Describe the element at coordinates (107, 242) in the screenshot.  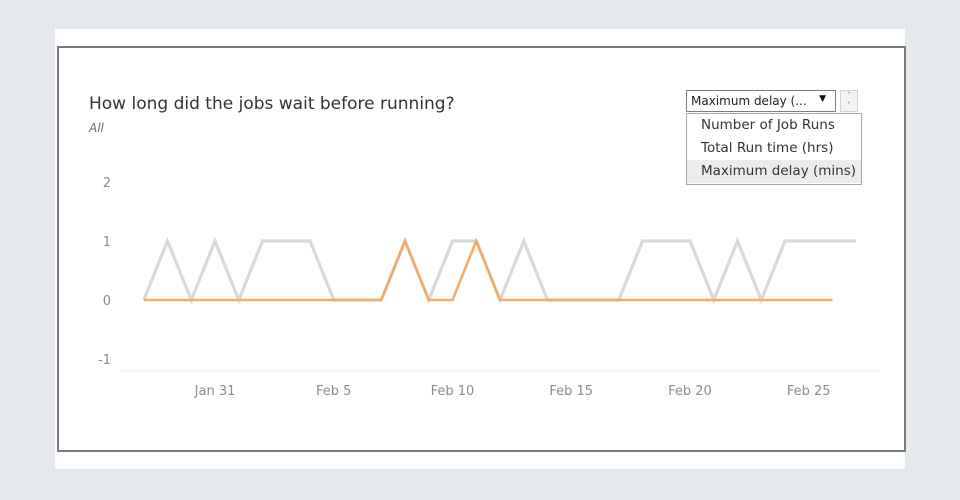
I see `y-tick-label: 1` at that location.